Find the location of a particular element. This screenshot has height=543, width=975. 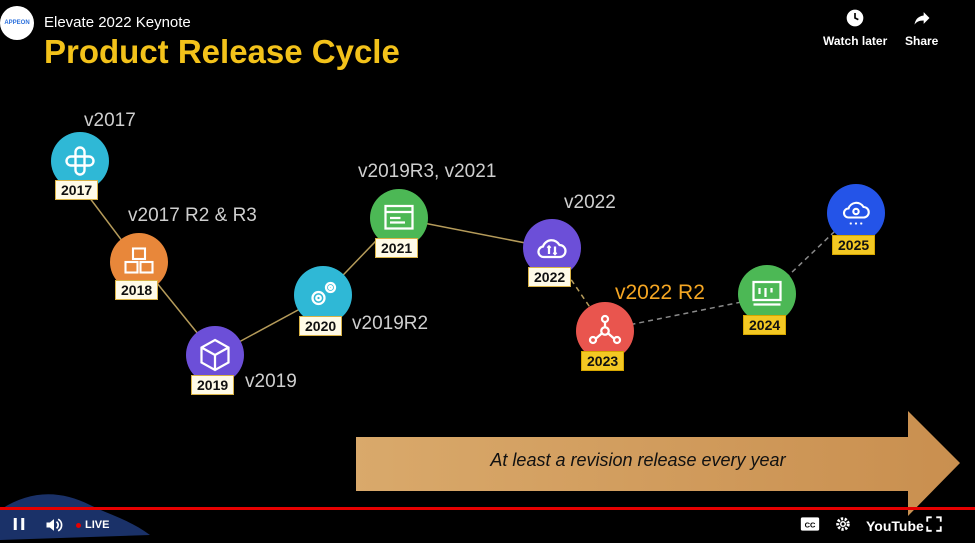

node-2017 is located at coordinates (80, 161).